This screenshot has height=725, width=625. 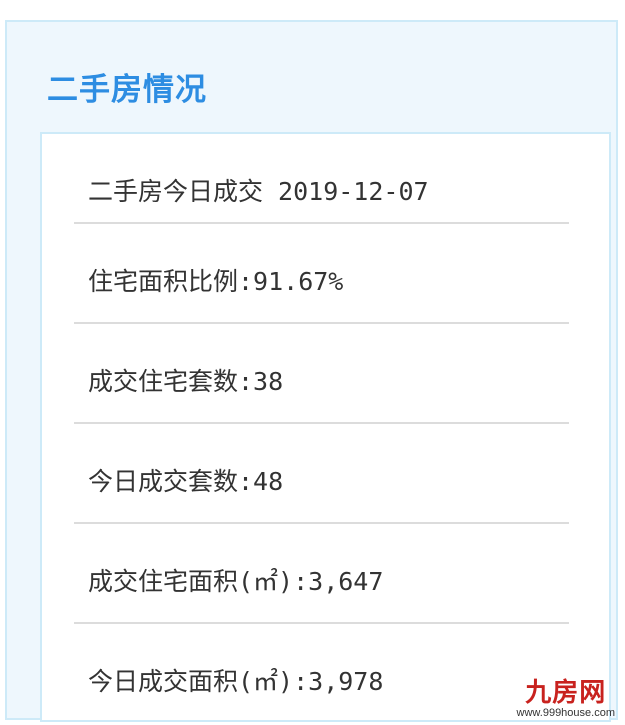 I want to click on watermark-logo: 九房网 www.999house.com, so click(x=566, y=699).